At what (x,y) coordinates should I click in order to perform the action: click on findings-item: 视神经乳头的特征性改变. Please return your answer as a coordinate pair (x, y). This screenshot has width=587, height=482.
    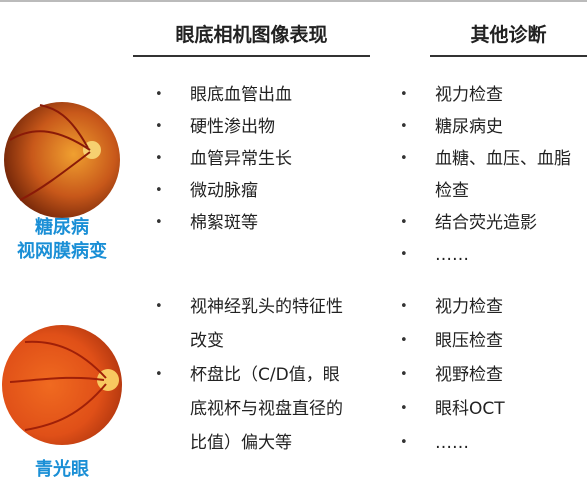
    Looking at the image, I should click on (255, 324).